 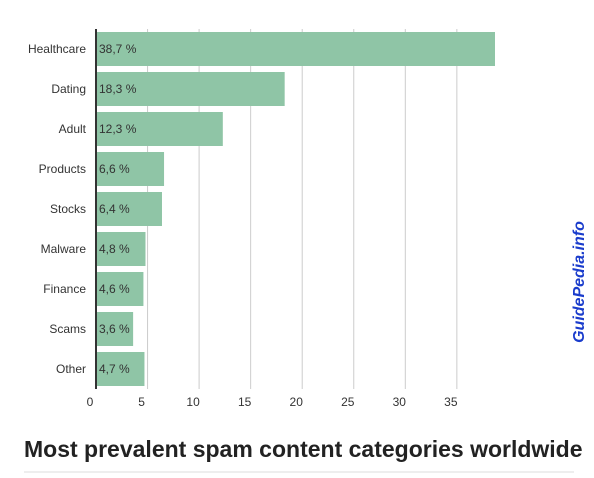 What do you see at coordinates (57, 49) in the screenshot?
I see `y-tick-label: Healthcare` at bounding box center [57, 49].